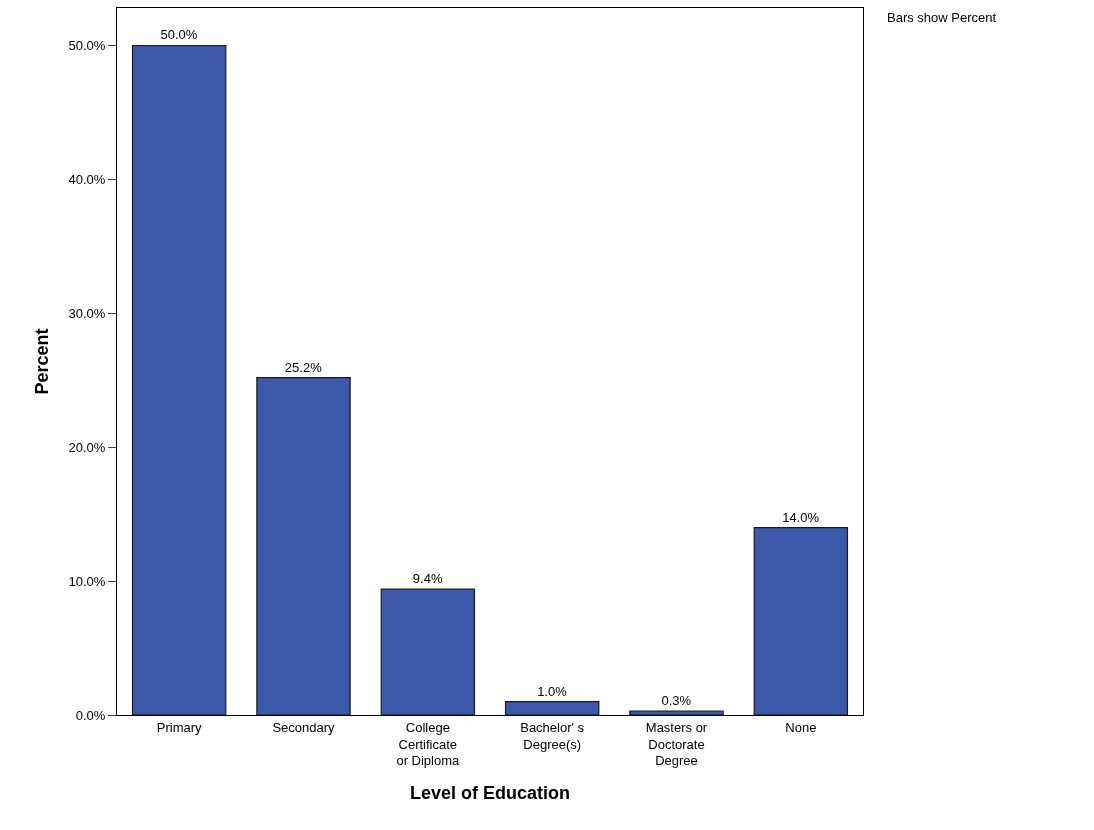 This screenshot has width=1094, height=830. What do you see at coordinates (179, 35) in the screenshot?
I see `data-label: 50.0%` at bounding box center [179, 35].